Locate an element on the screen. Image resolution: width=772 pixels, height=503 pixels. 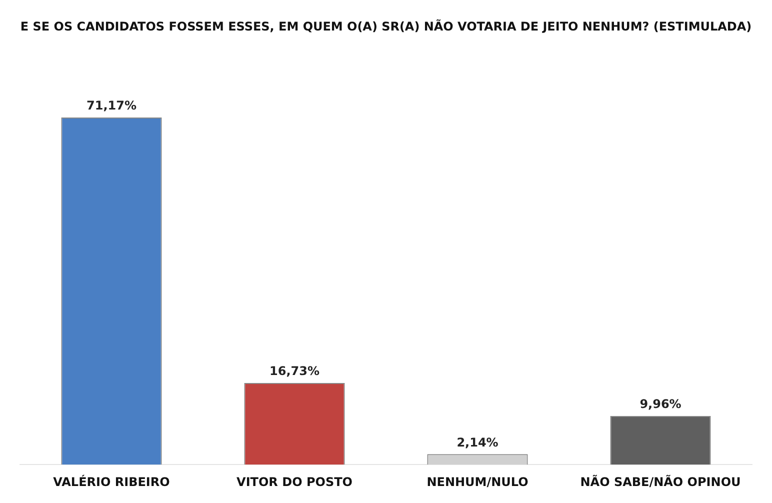
x-tick-label: VALÉRIO RIBEIRO is located at coordinates (111, 481).